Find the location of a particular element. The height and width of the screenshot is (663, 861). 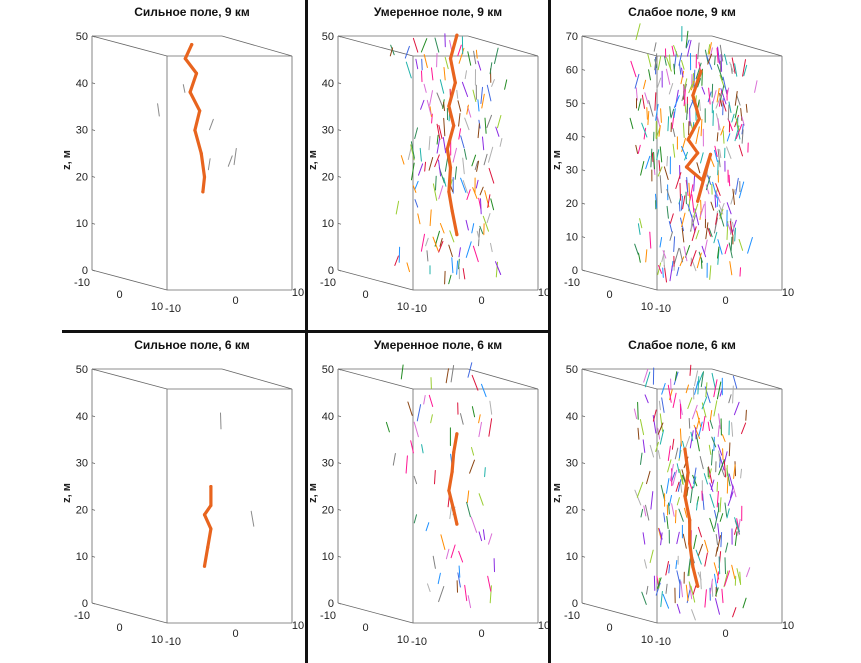

y-tick-label: 10 is located at coordinates (544, 293).